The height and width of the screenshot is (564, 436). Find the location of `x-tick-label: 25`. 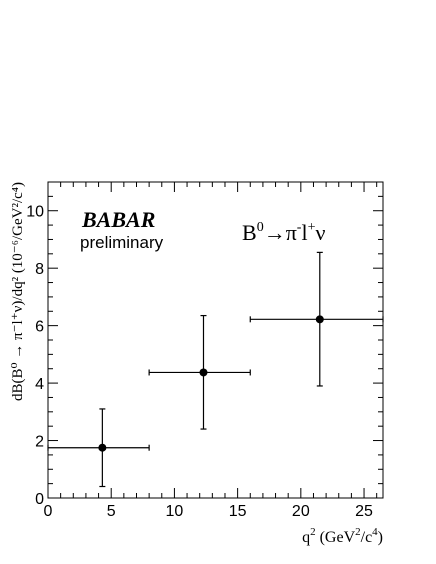

x-tick-label: 25 is located at coordinates (364, 511).